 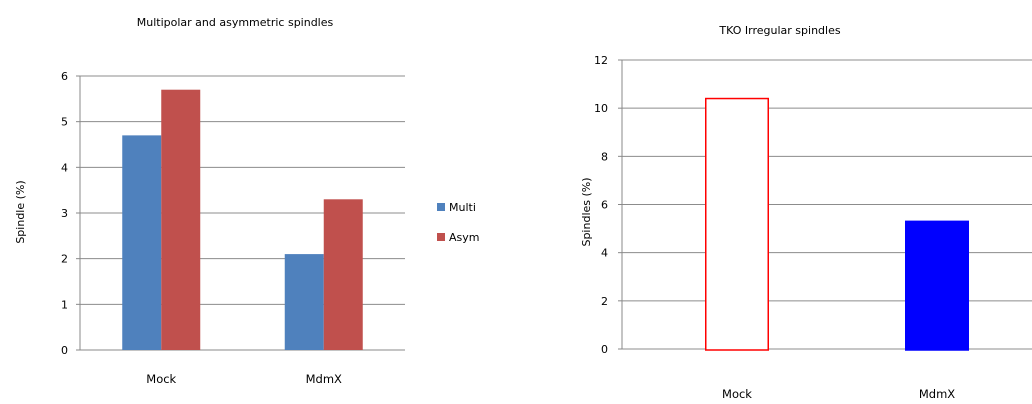 What do you see at coordinates (458, 222) in the screenshot?
I see `legend: Multi Asym` at bounding box center [458, 222].